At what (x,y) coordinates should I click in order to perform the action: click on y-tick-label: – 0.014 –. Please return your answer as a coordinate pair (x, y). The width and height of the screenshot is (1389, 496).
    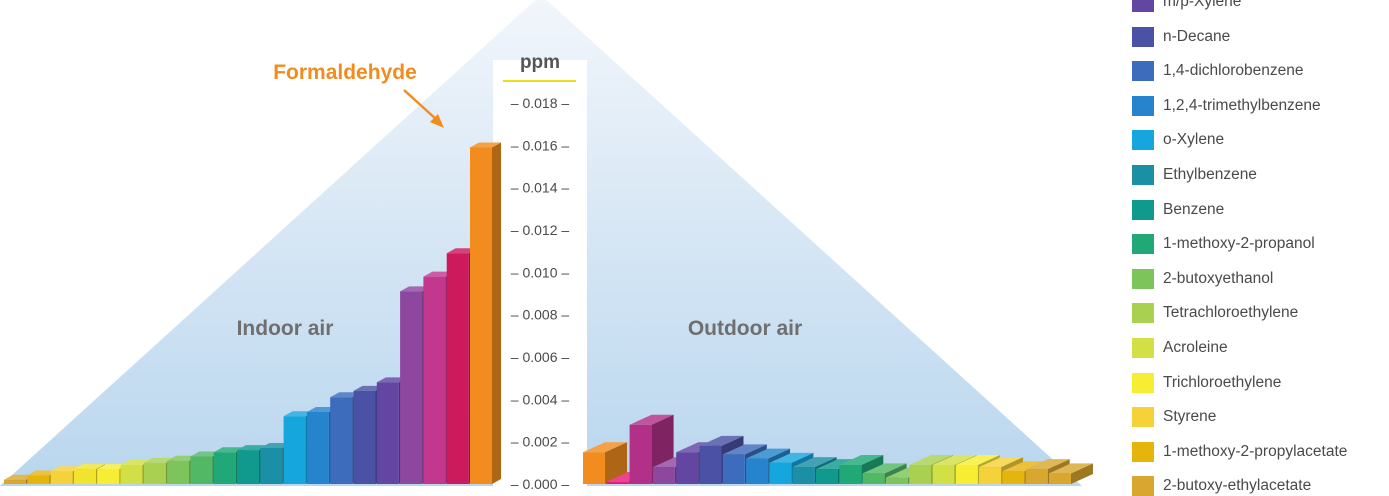
    Looking at the image, I should click on (540, 188).